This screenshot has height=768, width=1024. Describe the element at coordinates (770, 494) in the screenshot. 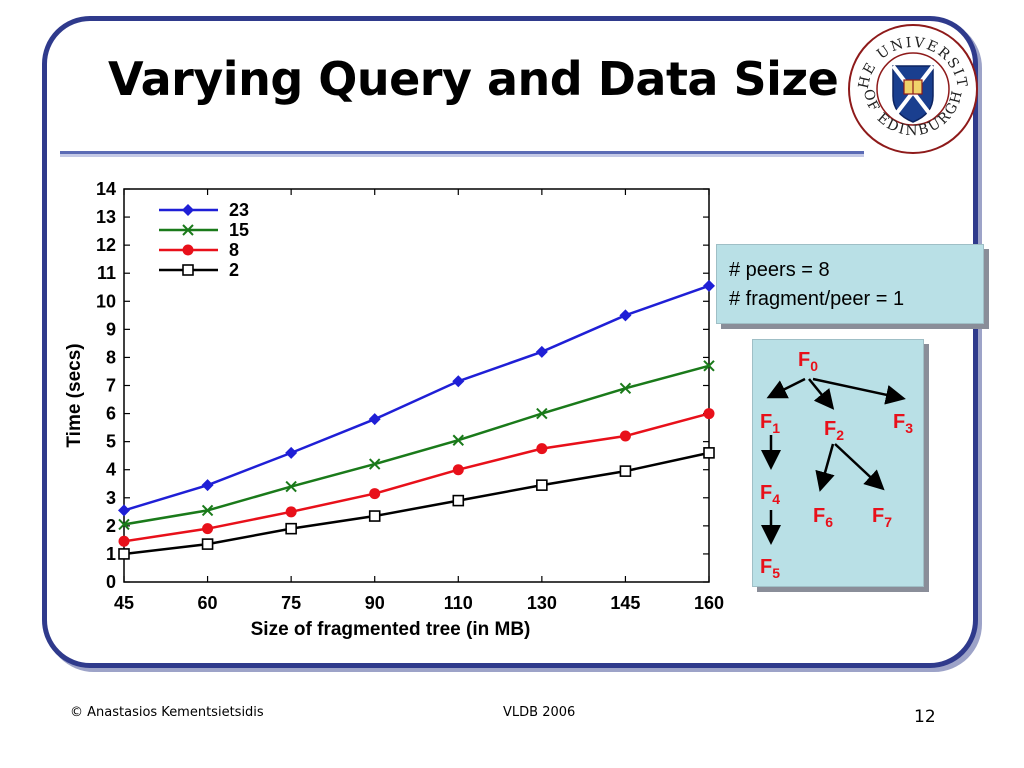

I see `tree-node-f4: F4` at that location.